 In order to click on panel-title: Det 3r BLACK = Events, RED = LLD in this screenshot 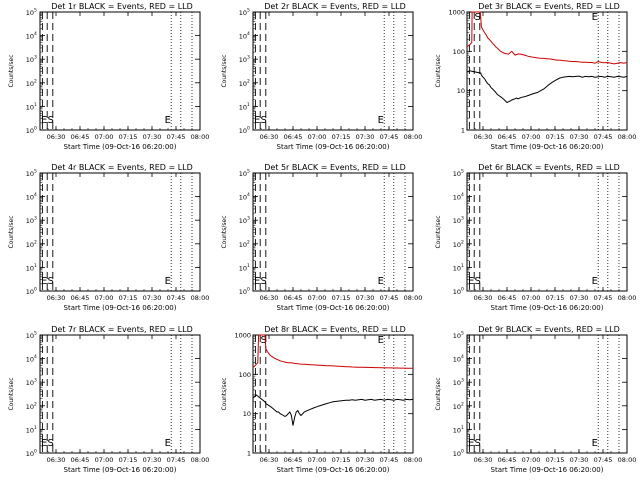, I will do `click(549, 6)`.